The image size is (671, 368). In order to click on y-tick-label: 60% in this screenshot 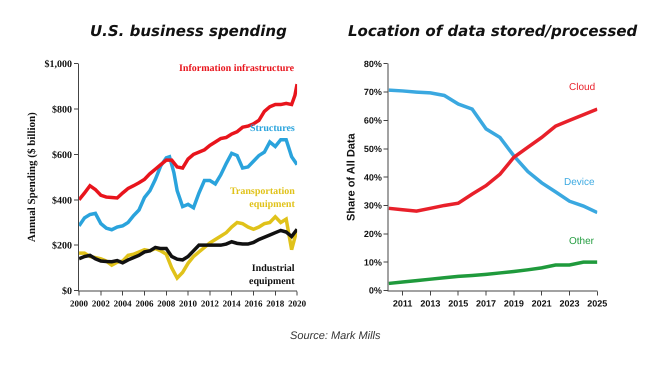, I will do `click(373, 121)`.